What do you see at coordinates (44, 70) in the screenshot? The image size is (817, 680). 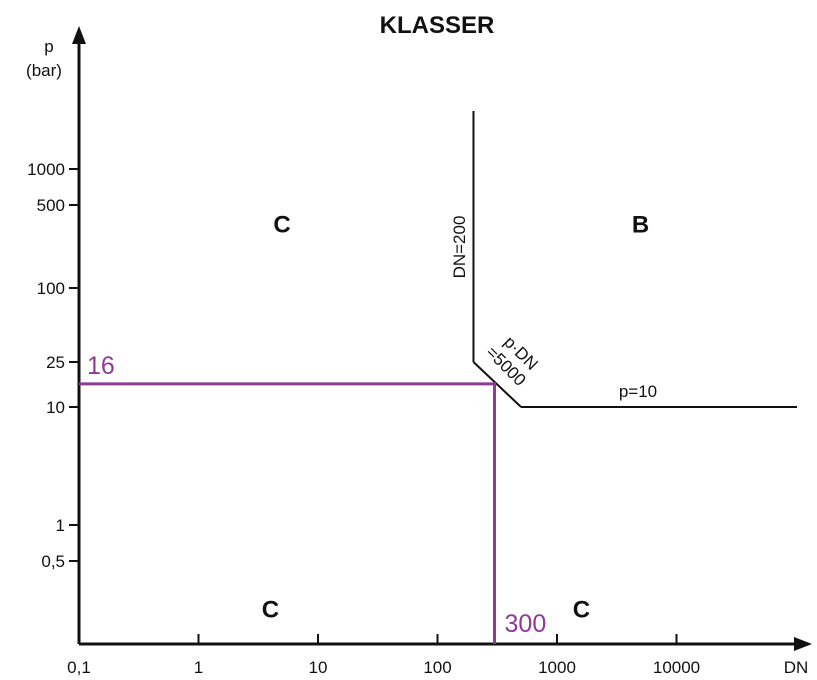 I see `y-axis-label-unit: (bar)` at bounding box center [44, 70].